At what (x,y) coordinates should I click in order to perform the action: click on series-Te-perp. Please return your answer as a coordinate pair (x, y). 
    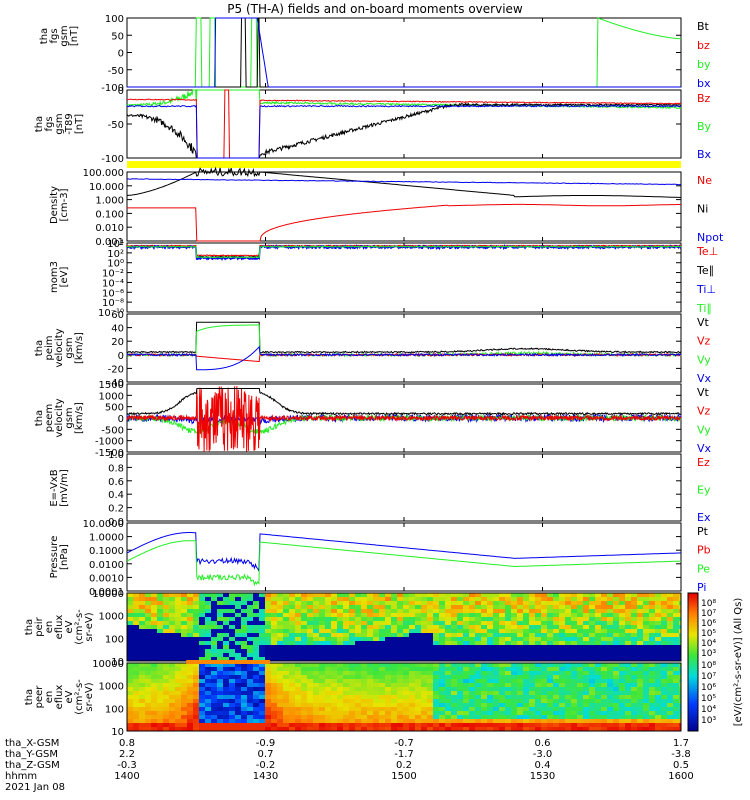
    Looking at the image, I should click on (403, 250).